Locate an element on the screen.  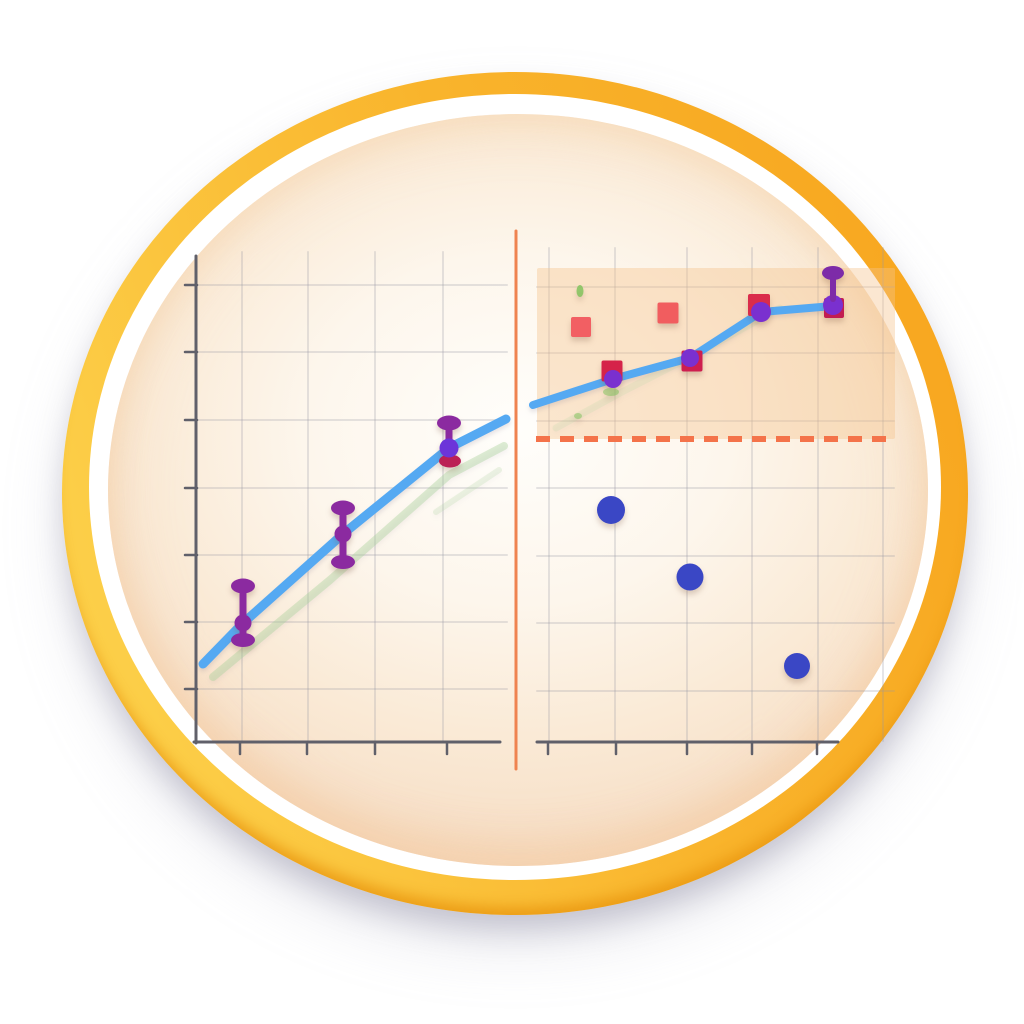
highlight-band is located at coordinates (716, 353).